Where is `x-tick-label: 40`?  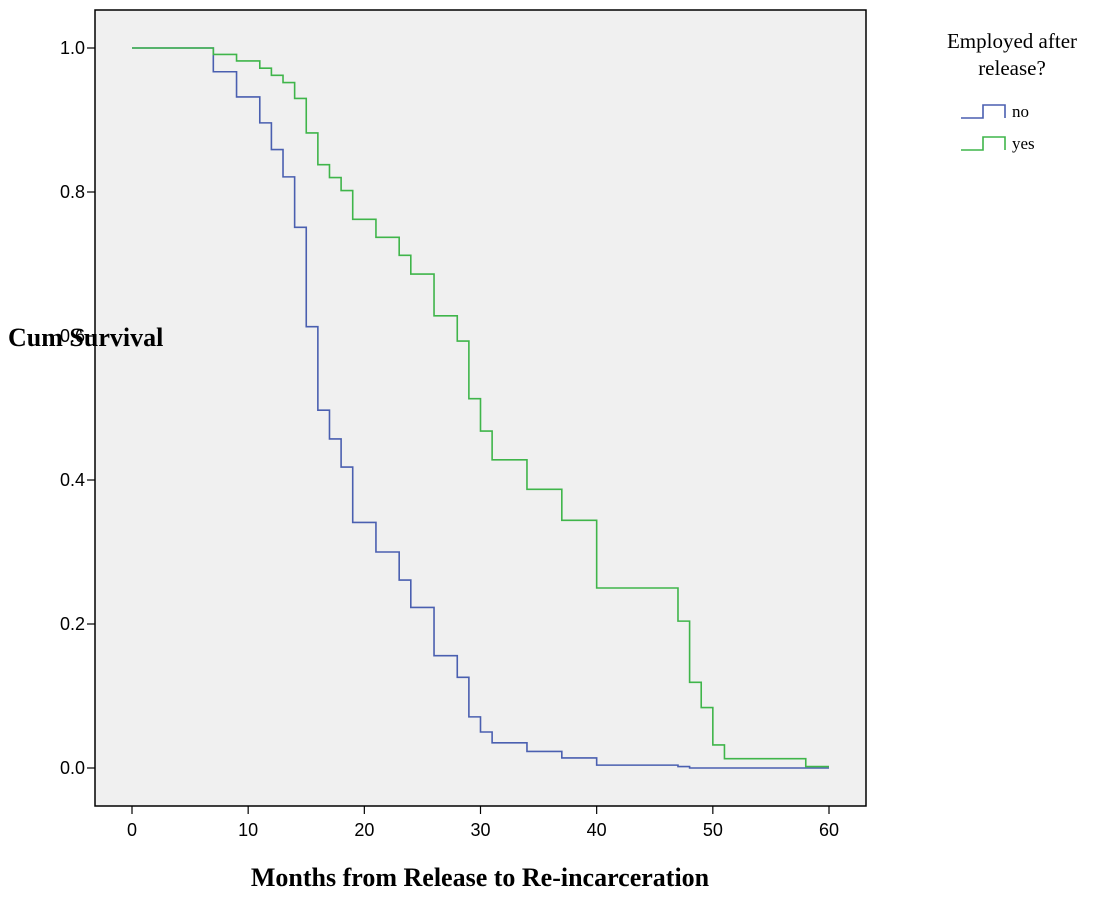
x-tick-label: 40 is located at coordinates (597, 830).